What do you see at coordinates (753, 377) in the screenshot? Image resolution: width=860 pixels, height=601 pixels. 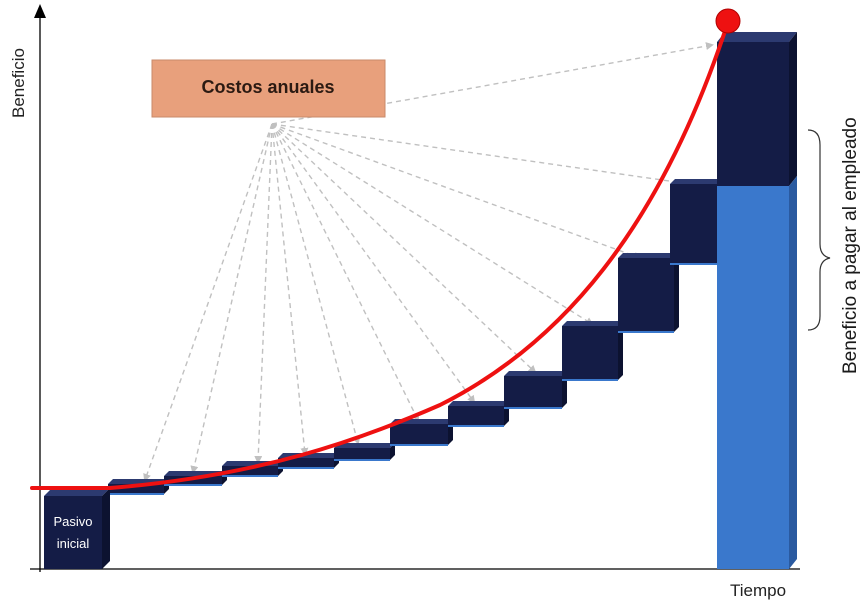 I see `final-column-bottom` at bounding box center [753, 377].